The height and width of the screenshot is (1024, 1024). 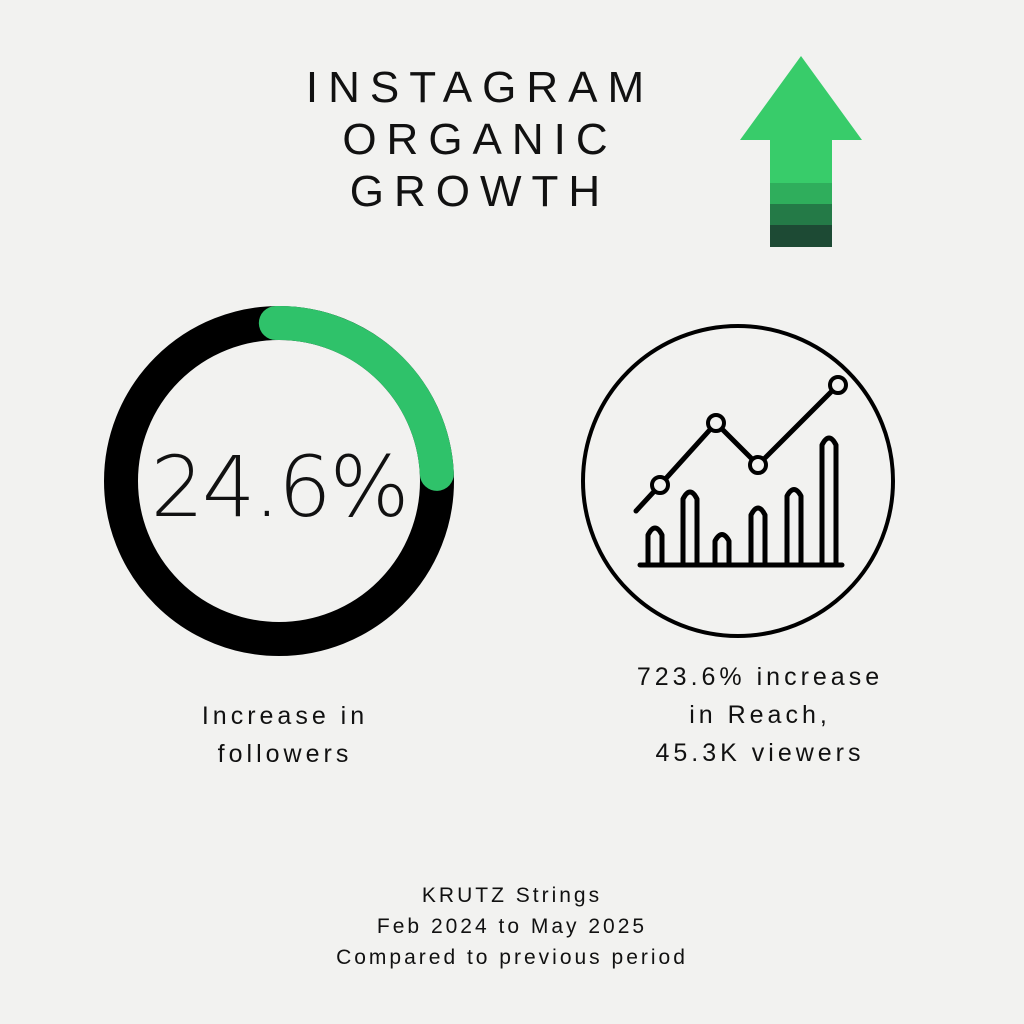 I want to click on line-bar-chart-icon, so click(x=738, y=481).